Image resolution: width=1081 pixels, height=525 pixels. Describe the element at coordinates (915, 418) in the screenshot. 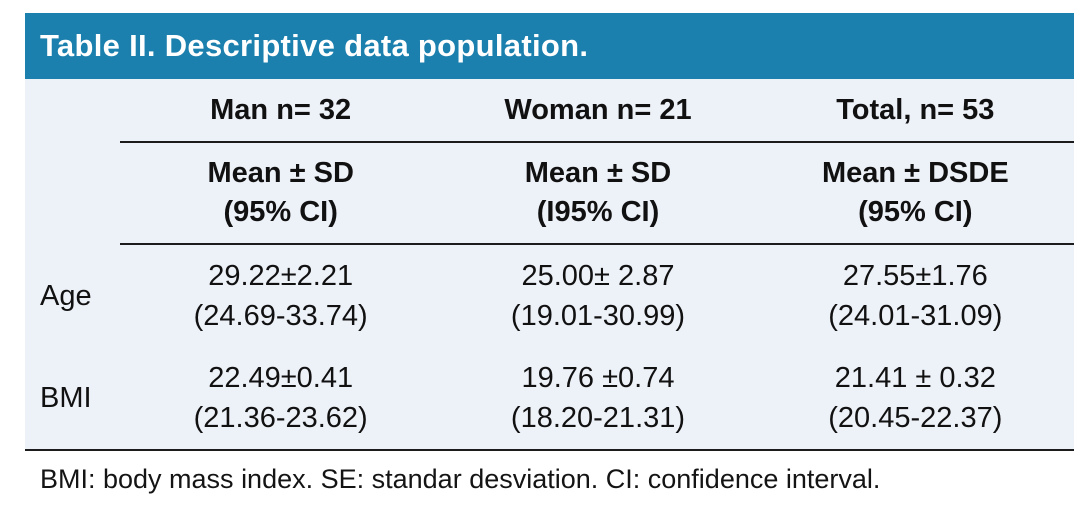

I see `bmi-total-ci: (20.45-22.37)` at that location.